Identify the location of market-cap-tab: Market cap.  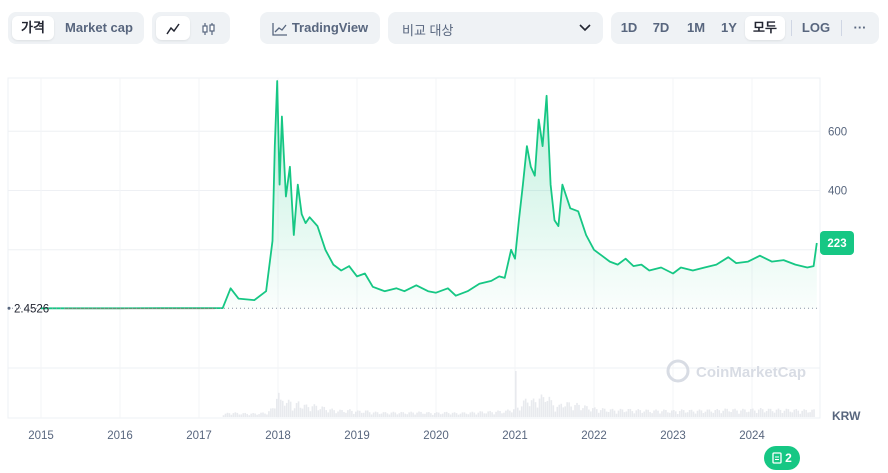
(99, 27).